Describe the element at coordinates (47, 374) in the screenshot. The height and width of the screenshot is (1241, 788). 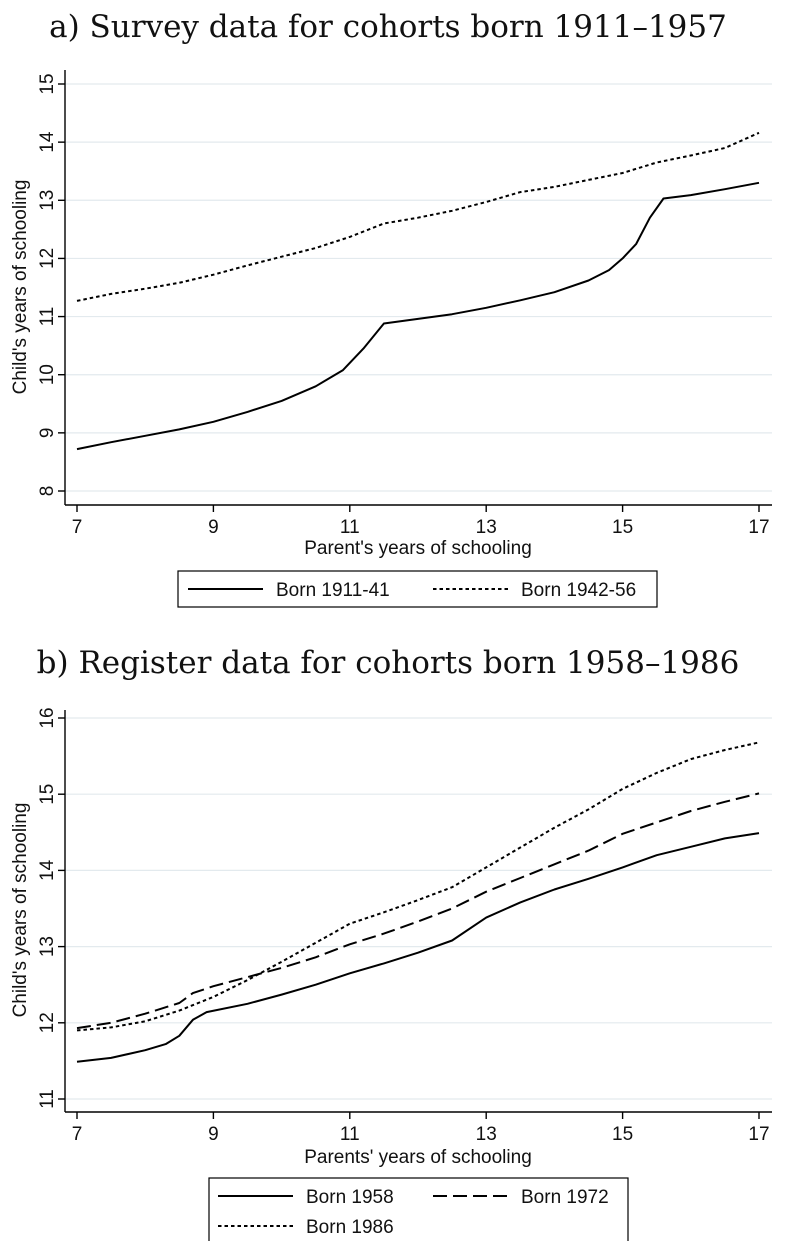
I see `y-tick-label-10: 10` at that location.